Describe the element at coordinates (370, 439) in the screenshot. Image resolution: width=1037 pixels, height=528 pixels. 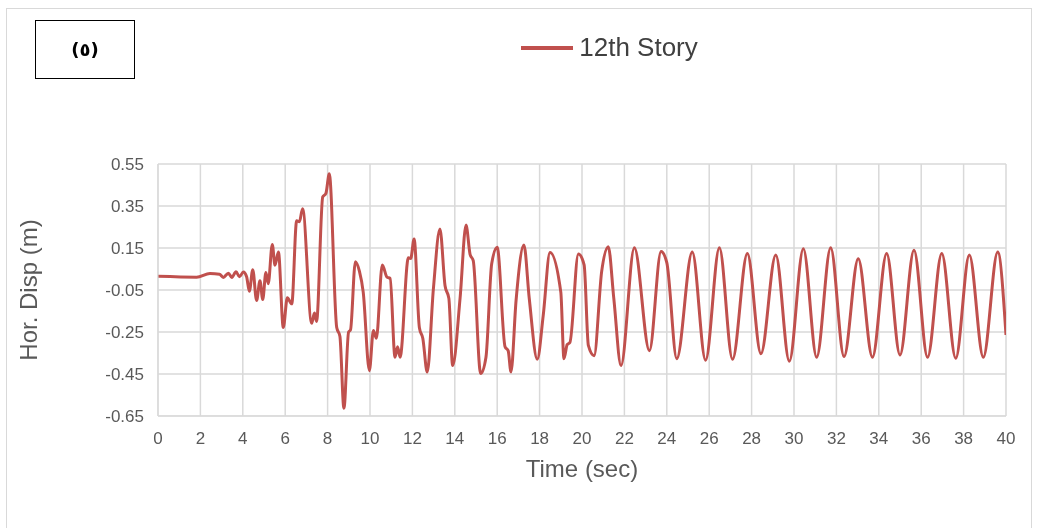
I see `x-tick-label: 10` at that location.